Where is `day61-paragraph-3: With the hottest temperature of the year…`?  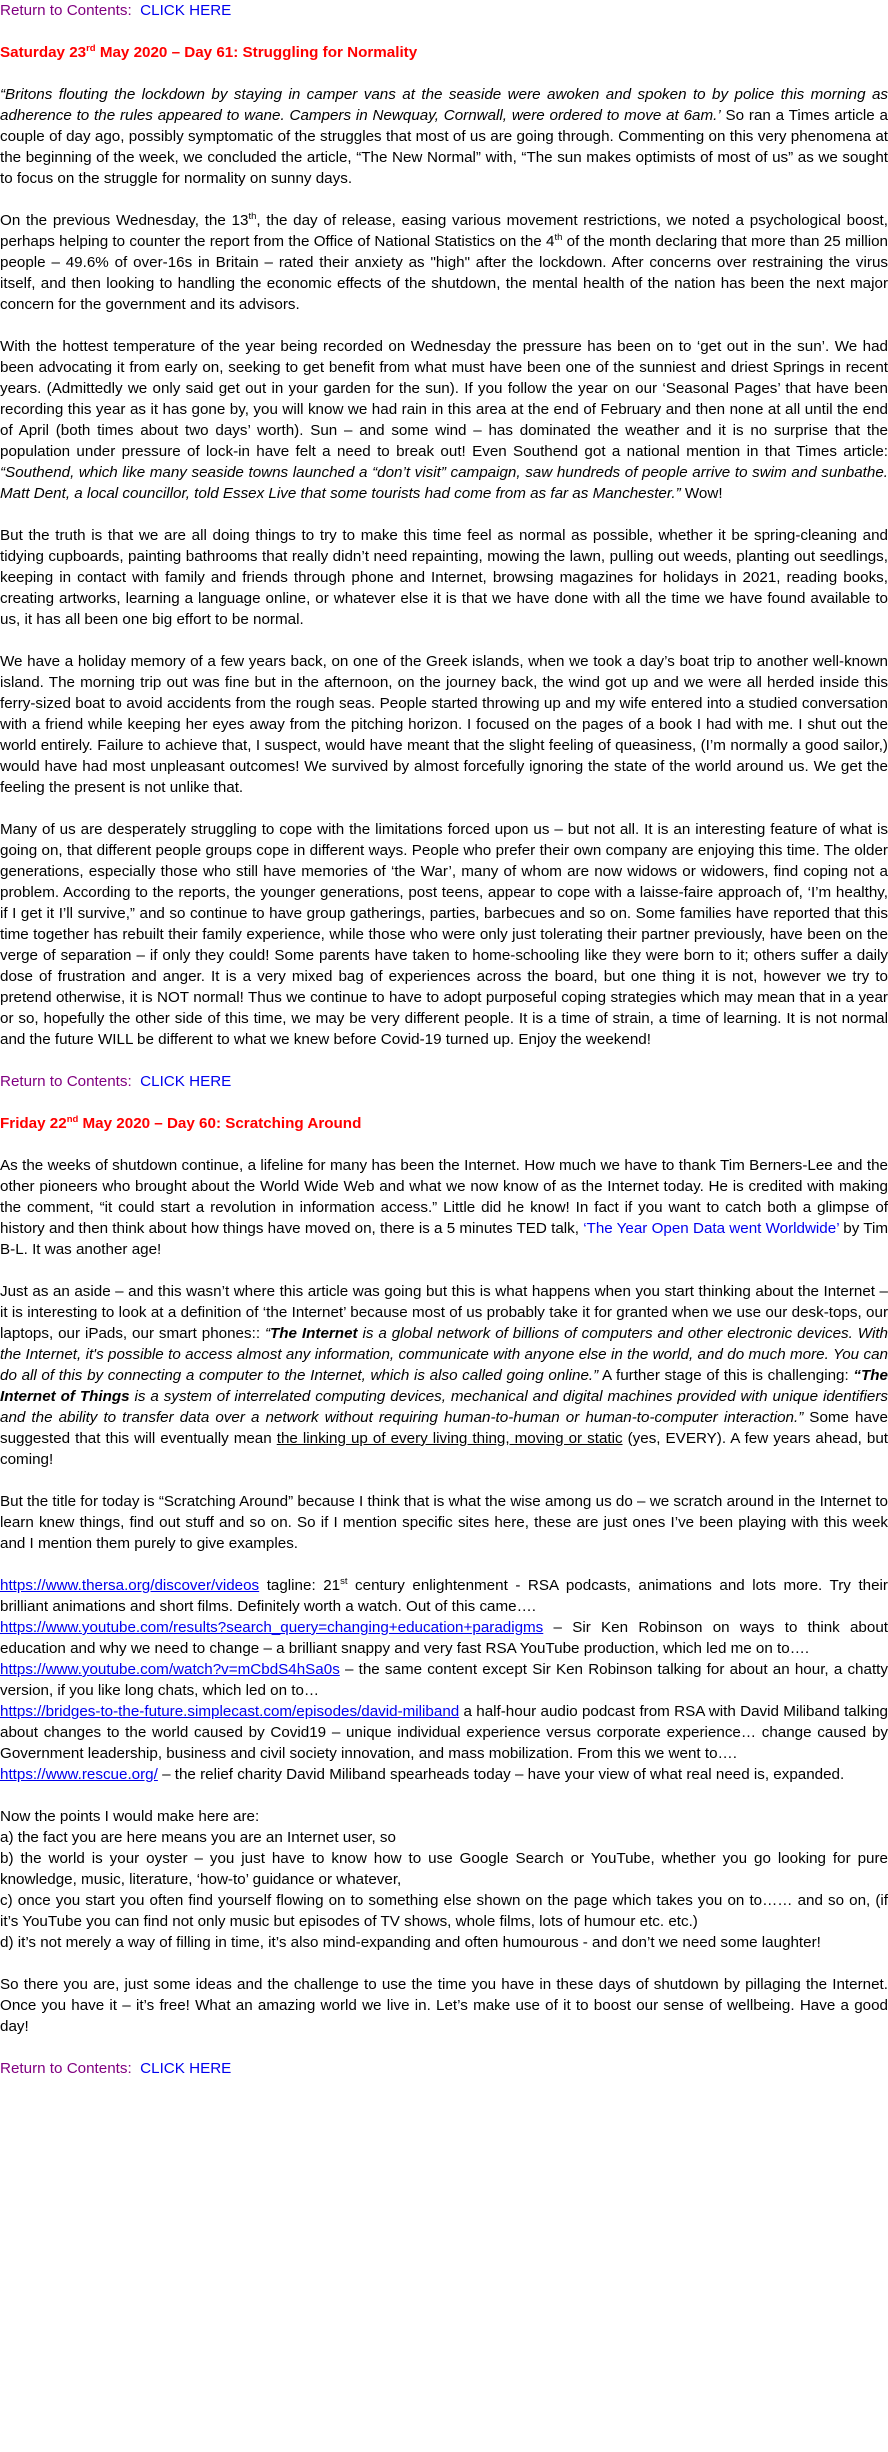 day61-paragraph-3: With the hottest temperature of the year… is located at coordinates (444, 420).